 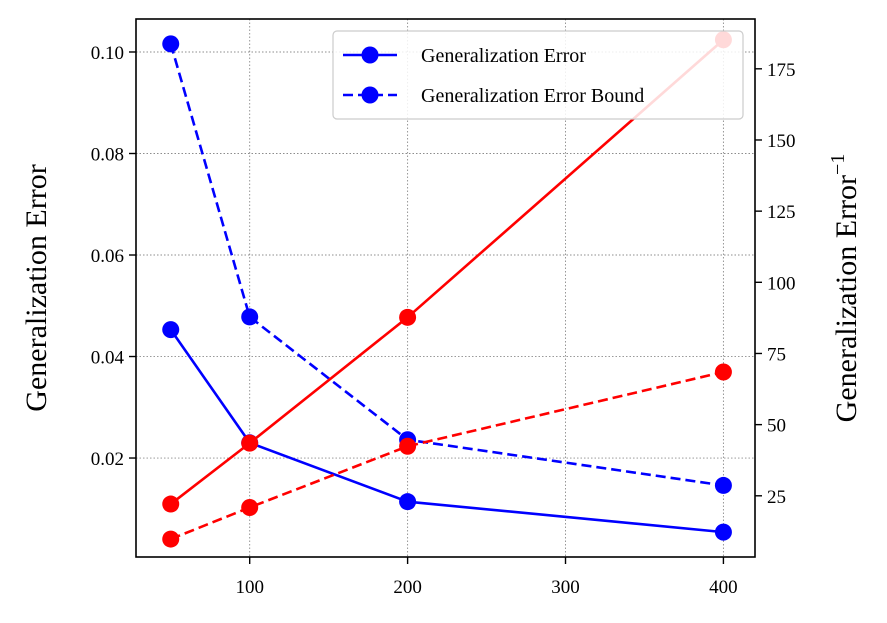 What do you see at coordinates (776, 426) in the screenshot?
I see `y-right-tick-label: 50` at bounding box center [776, 426].